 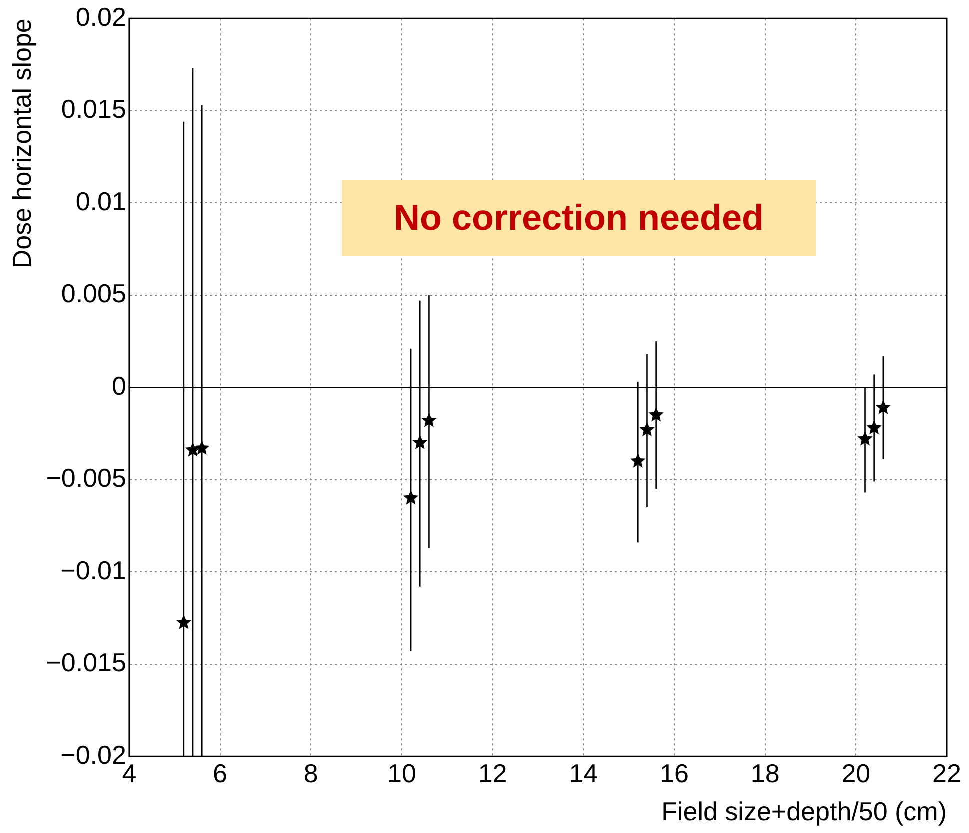 I want to click on y-tick-label: 0.005, so click(x=93, y=293).